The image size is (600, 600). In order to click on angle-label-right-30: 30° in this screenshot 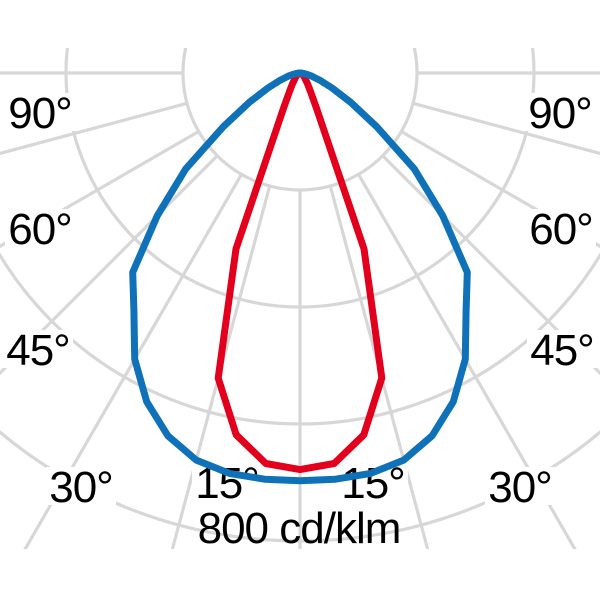, I will do `click(520, 487)`.